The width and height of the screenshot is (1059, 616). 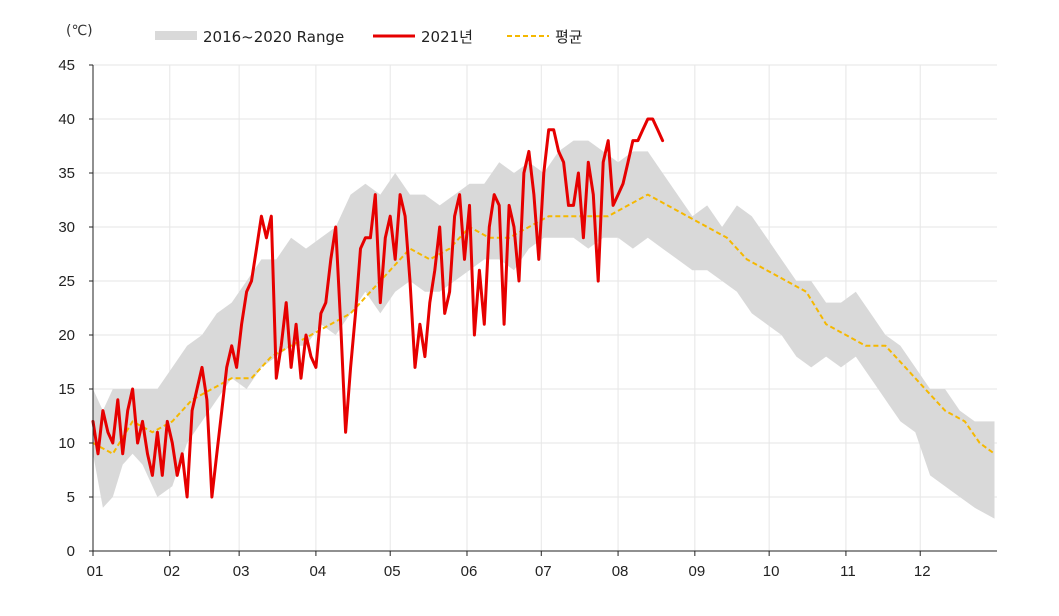 What do you see at coordinates (66, 281) in the screenshot?
I see `y-tick-label: 25` at bounding box center [66, 281].